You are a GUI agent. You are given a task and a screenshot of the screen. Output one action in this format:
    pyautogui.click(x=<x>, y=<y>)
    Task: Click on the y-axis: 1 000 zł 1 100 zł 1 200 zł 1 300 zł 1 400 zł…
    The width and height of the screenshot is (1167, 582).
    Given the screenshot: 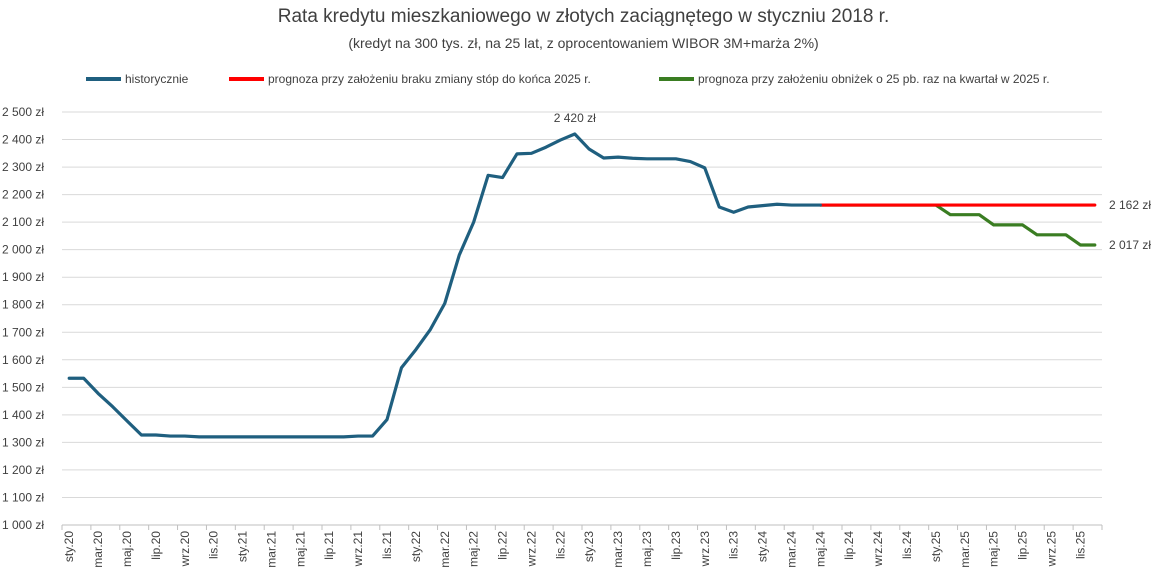 What is the action you would take?
    pyautogui.click(x=23, y=318)
    